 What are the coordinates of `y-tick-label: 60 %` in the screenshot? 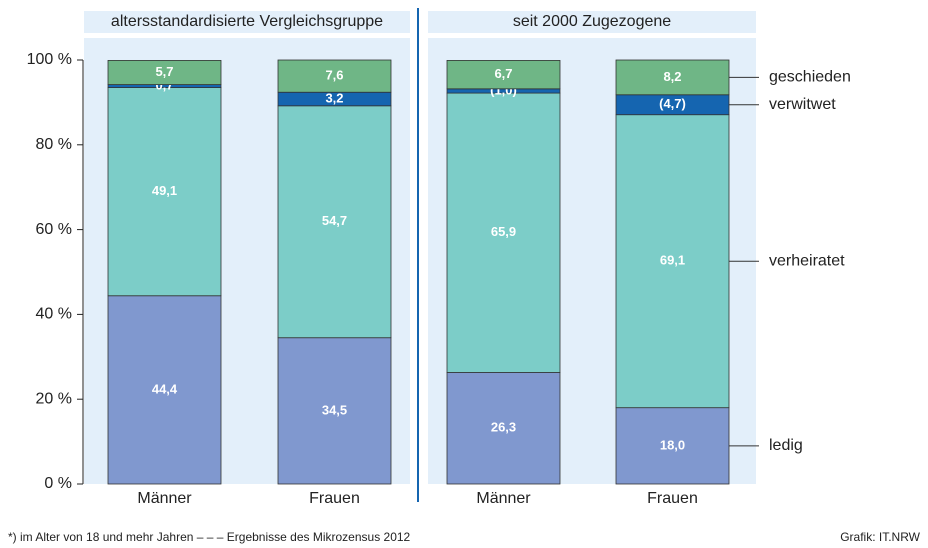 It's located at (54, 229).